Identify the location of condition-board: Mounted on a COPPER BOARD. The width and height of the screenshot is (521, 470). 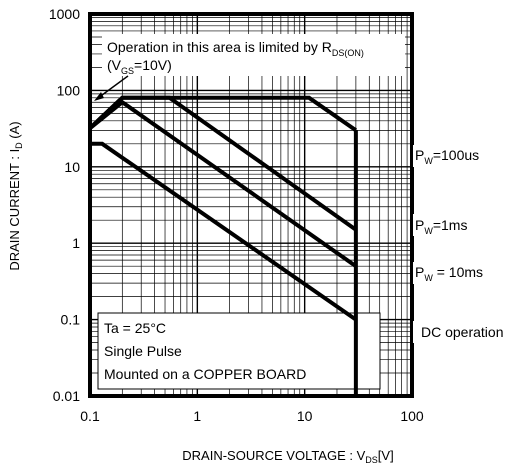
(205, 374).